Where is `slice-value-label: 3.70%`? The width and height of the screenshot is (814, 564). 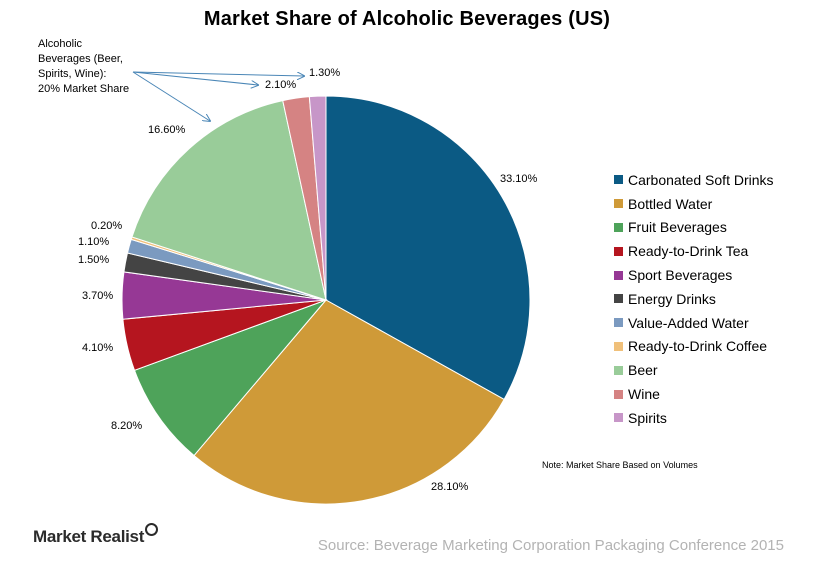
slice-value-label: 3.70% is located at coordinates (98, 296).